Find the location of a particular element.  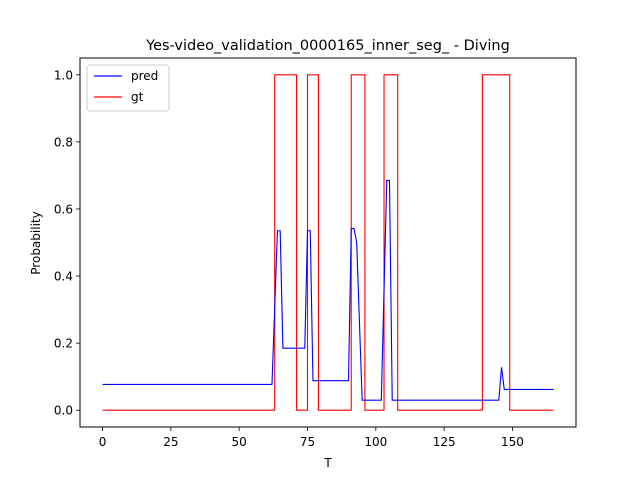

x-tick-label: 50 is located at coordinates (239, 442).